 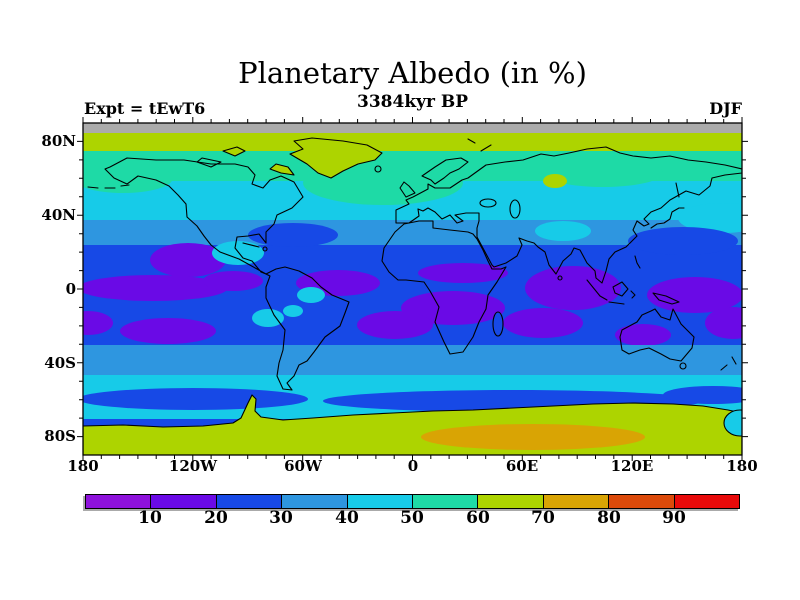 What do you see at coordinates (347, 518) in the screenshot?
I see `colorbar-label-40: 40` at bounding box center [347, 518].